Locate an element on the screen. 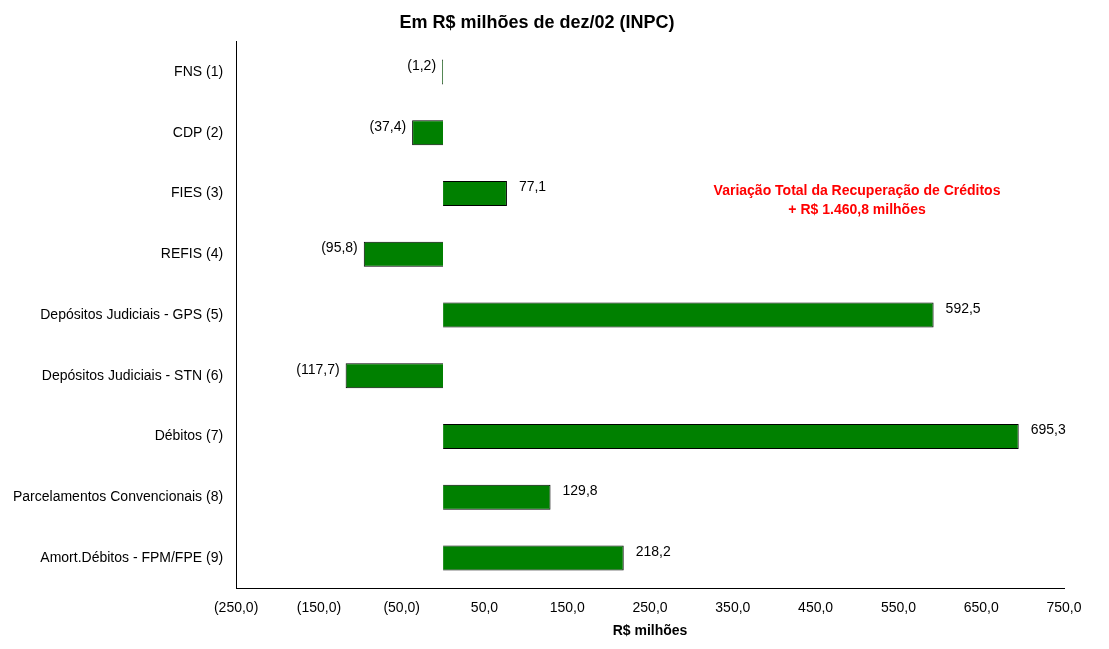  x-tick-label: 150,0 is located at coordinates (567, 606).